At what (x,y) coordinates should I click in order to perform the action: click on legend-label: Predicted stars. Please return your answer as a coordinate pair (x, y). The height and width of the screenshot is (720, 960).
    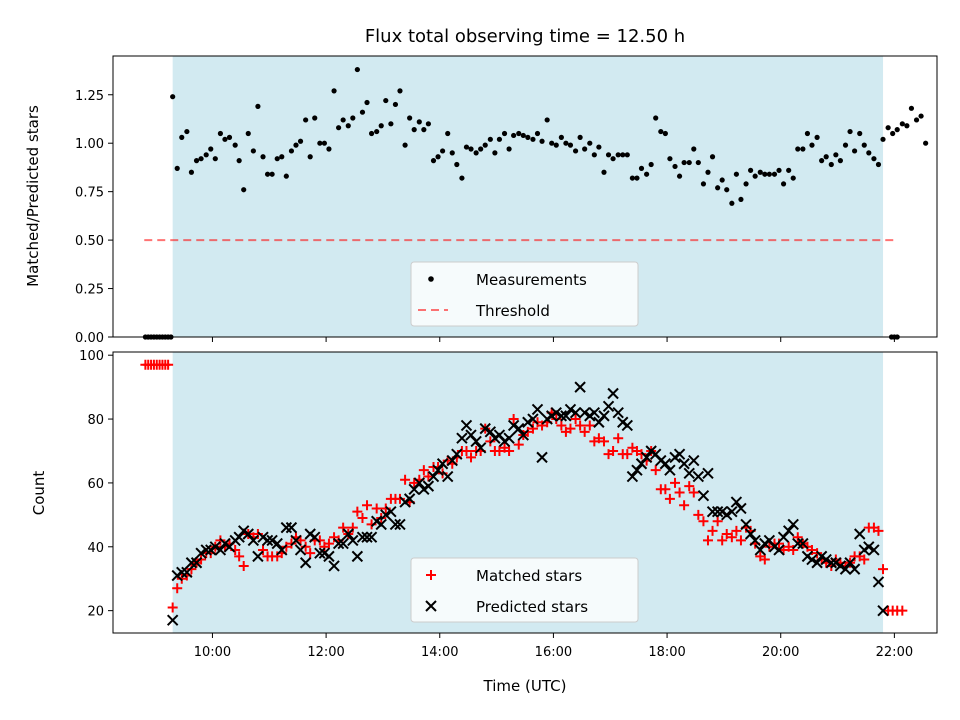
    Looking at the image, I should click on (532, 607).